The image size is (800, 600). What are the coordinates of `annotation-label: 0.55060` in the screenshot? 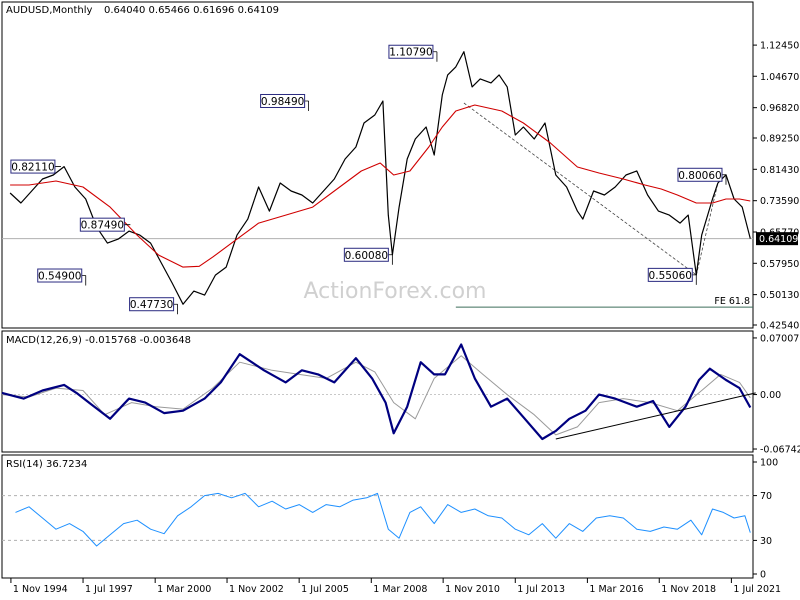 It's located at (670, 276).